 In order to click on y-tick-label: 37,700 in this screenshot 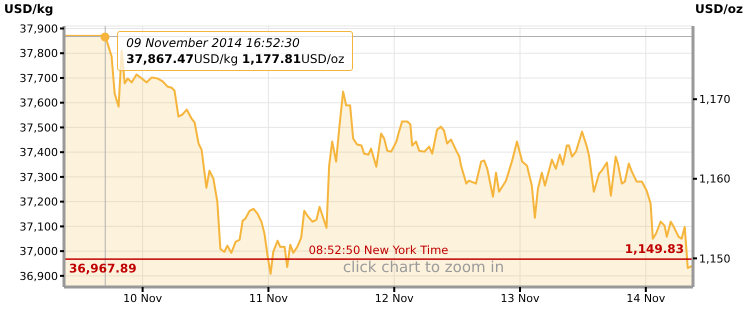, I will do `click(39, 78)`.